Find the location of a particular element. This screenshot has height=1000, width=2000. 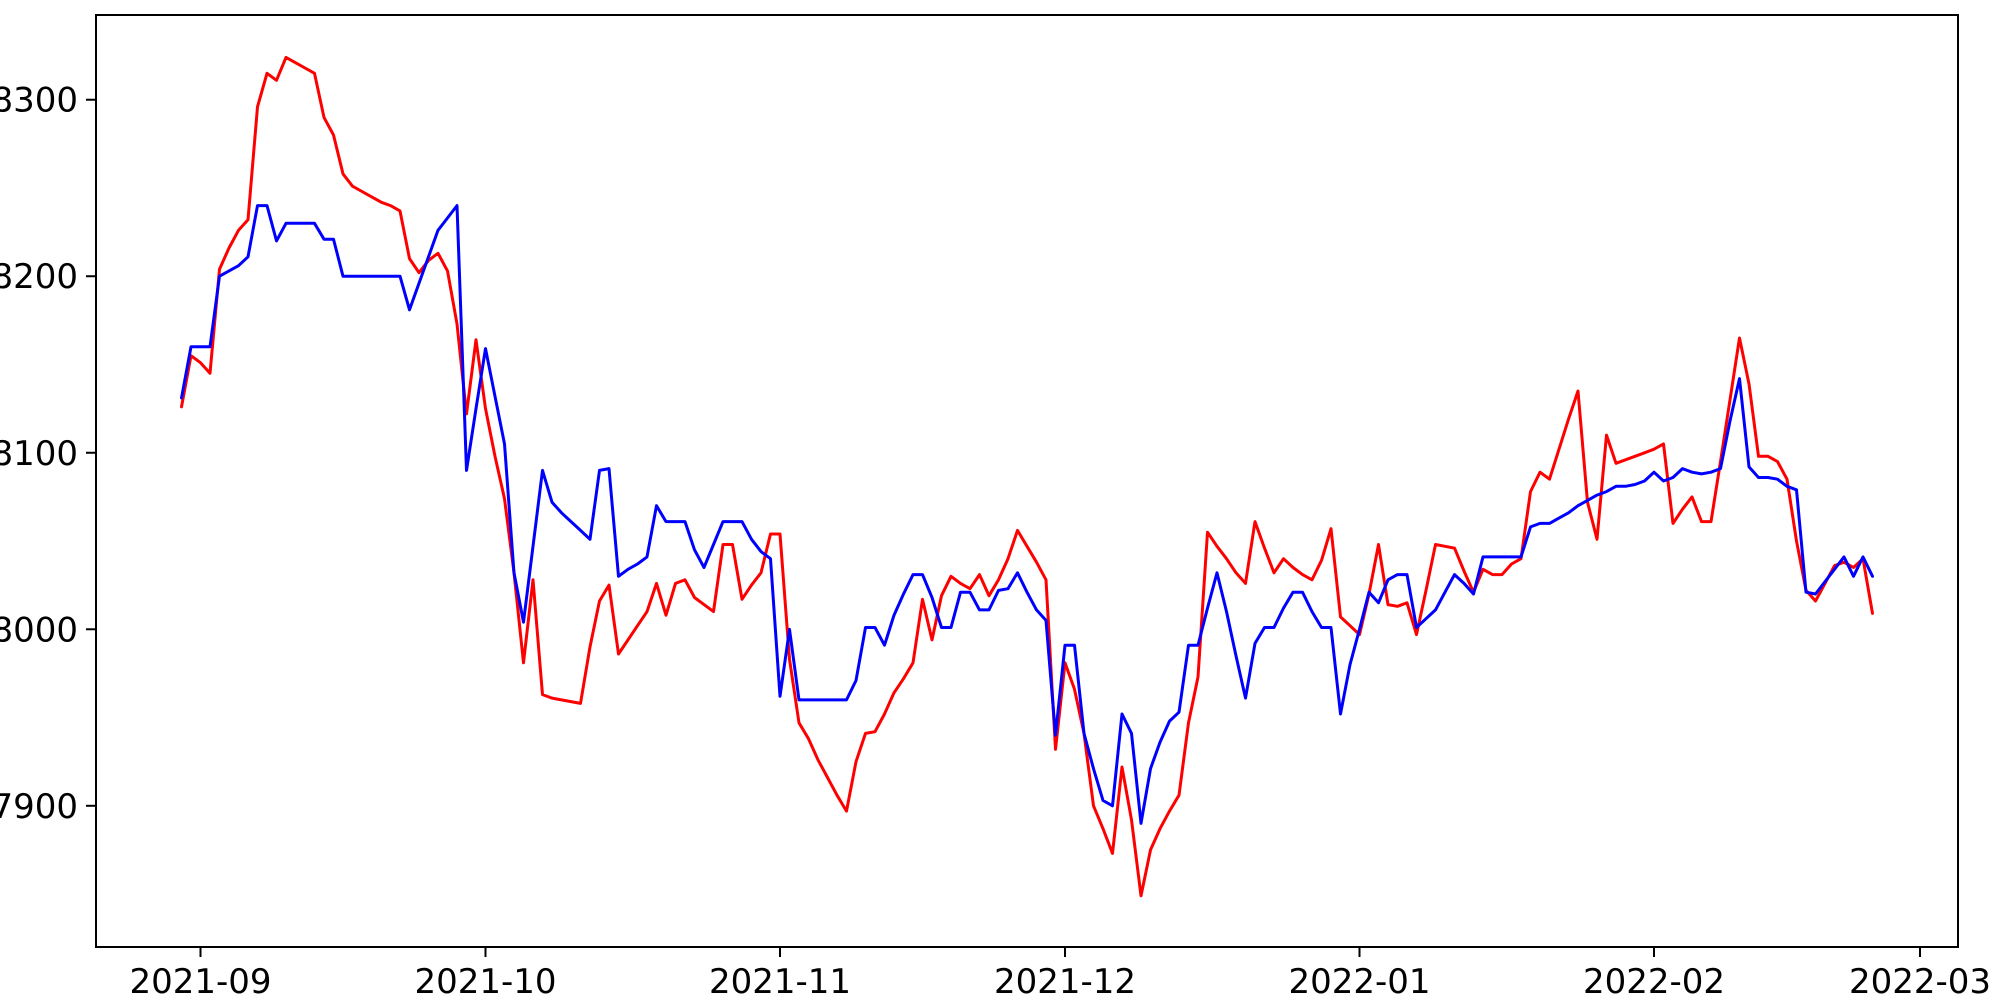

y-tick-label: 7900 is located at coordinates (39, 807).